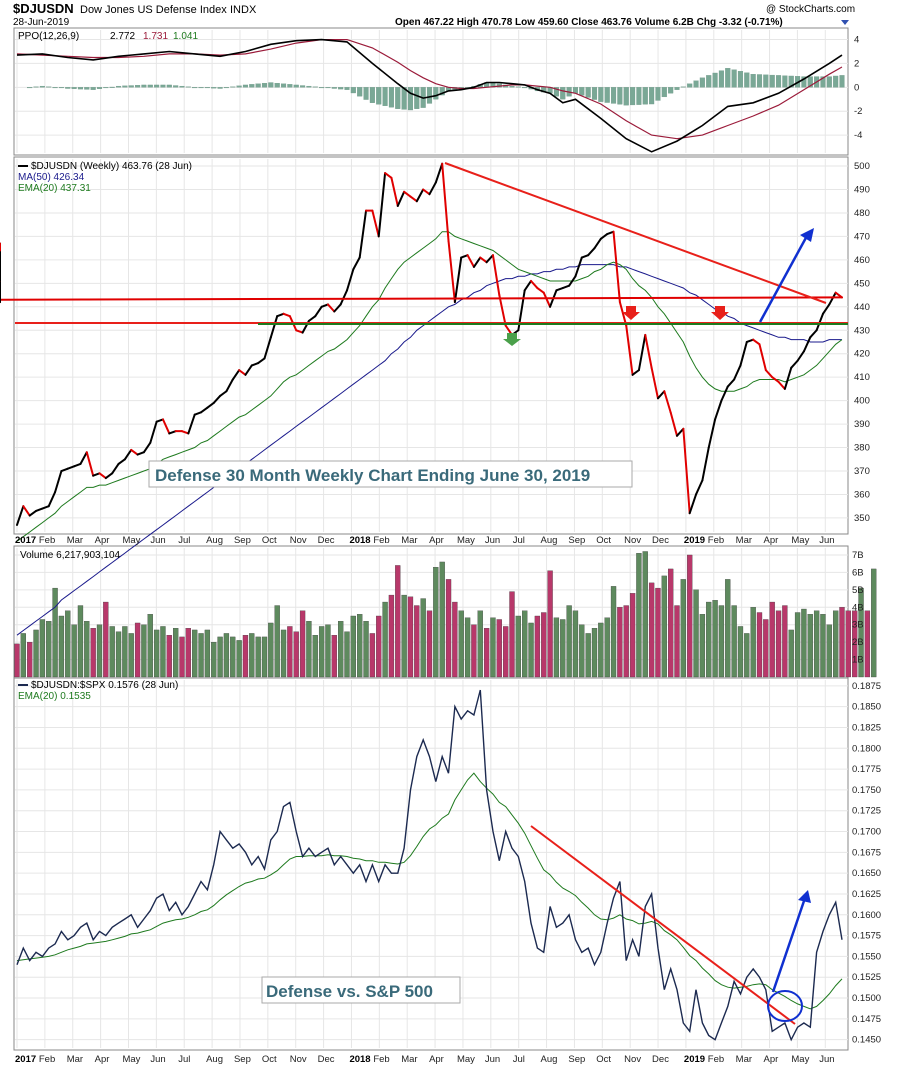 This screenshot has height=1069, width=900. What do you see at coordinates (858, 642) in the screenshot?
I see `volume-tick-label: 2B` at bounding box center [858, 642].